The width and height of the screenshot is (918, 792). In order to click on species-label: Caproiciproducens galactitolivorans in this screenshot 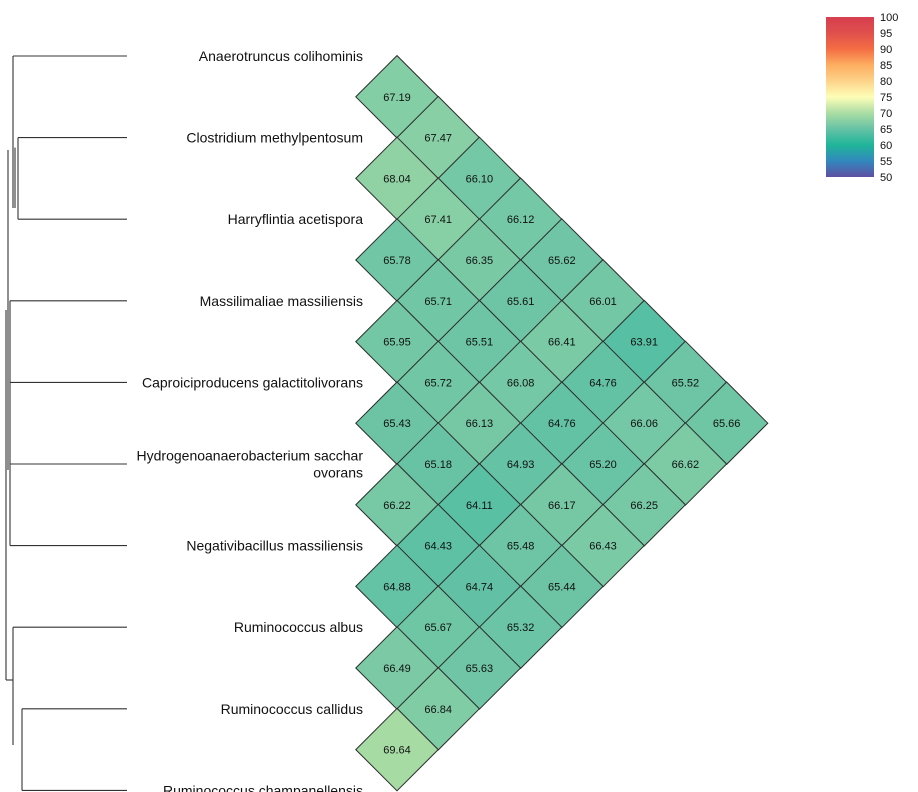, I will do `click(252, 382)`.